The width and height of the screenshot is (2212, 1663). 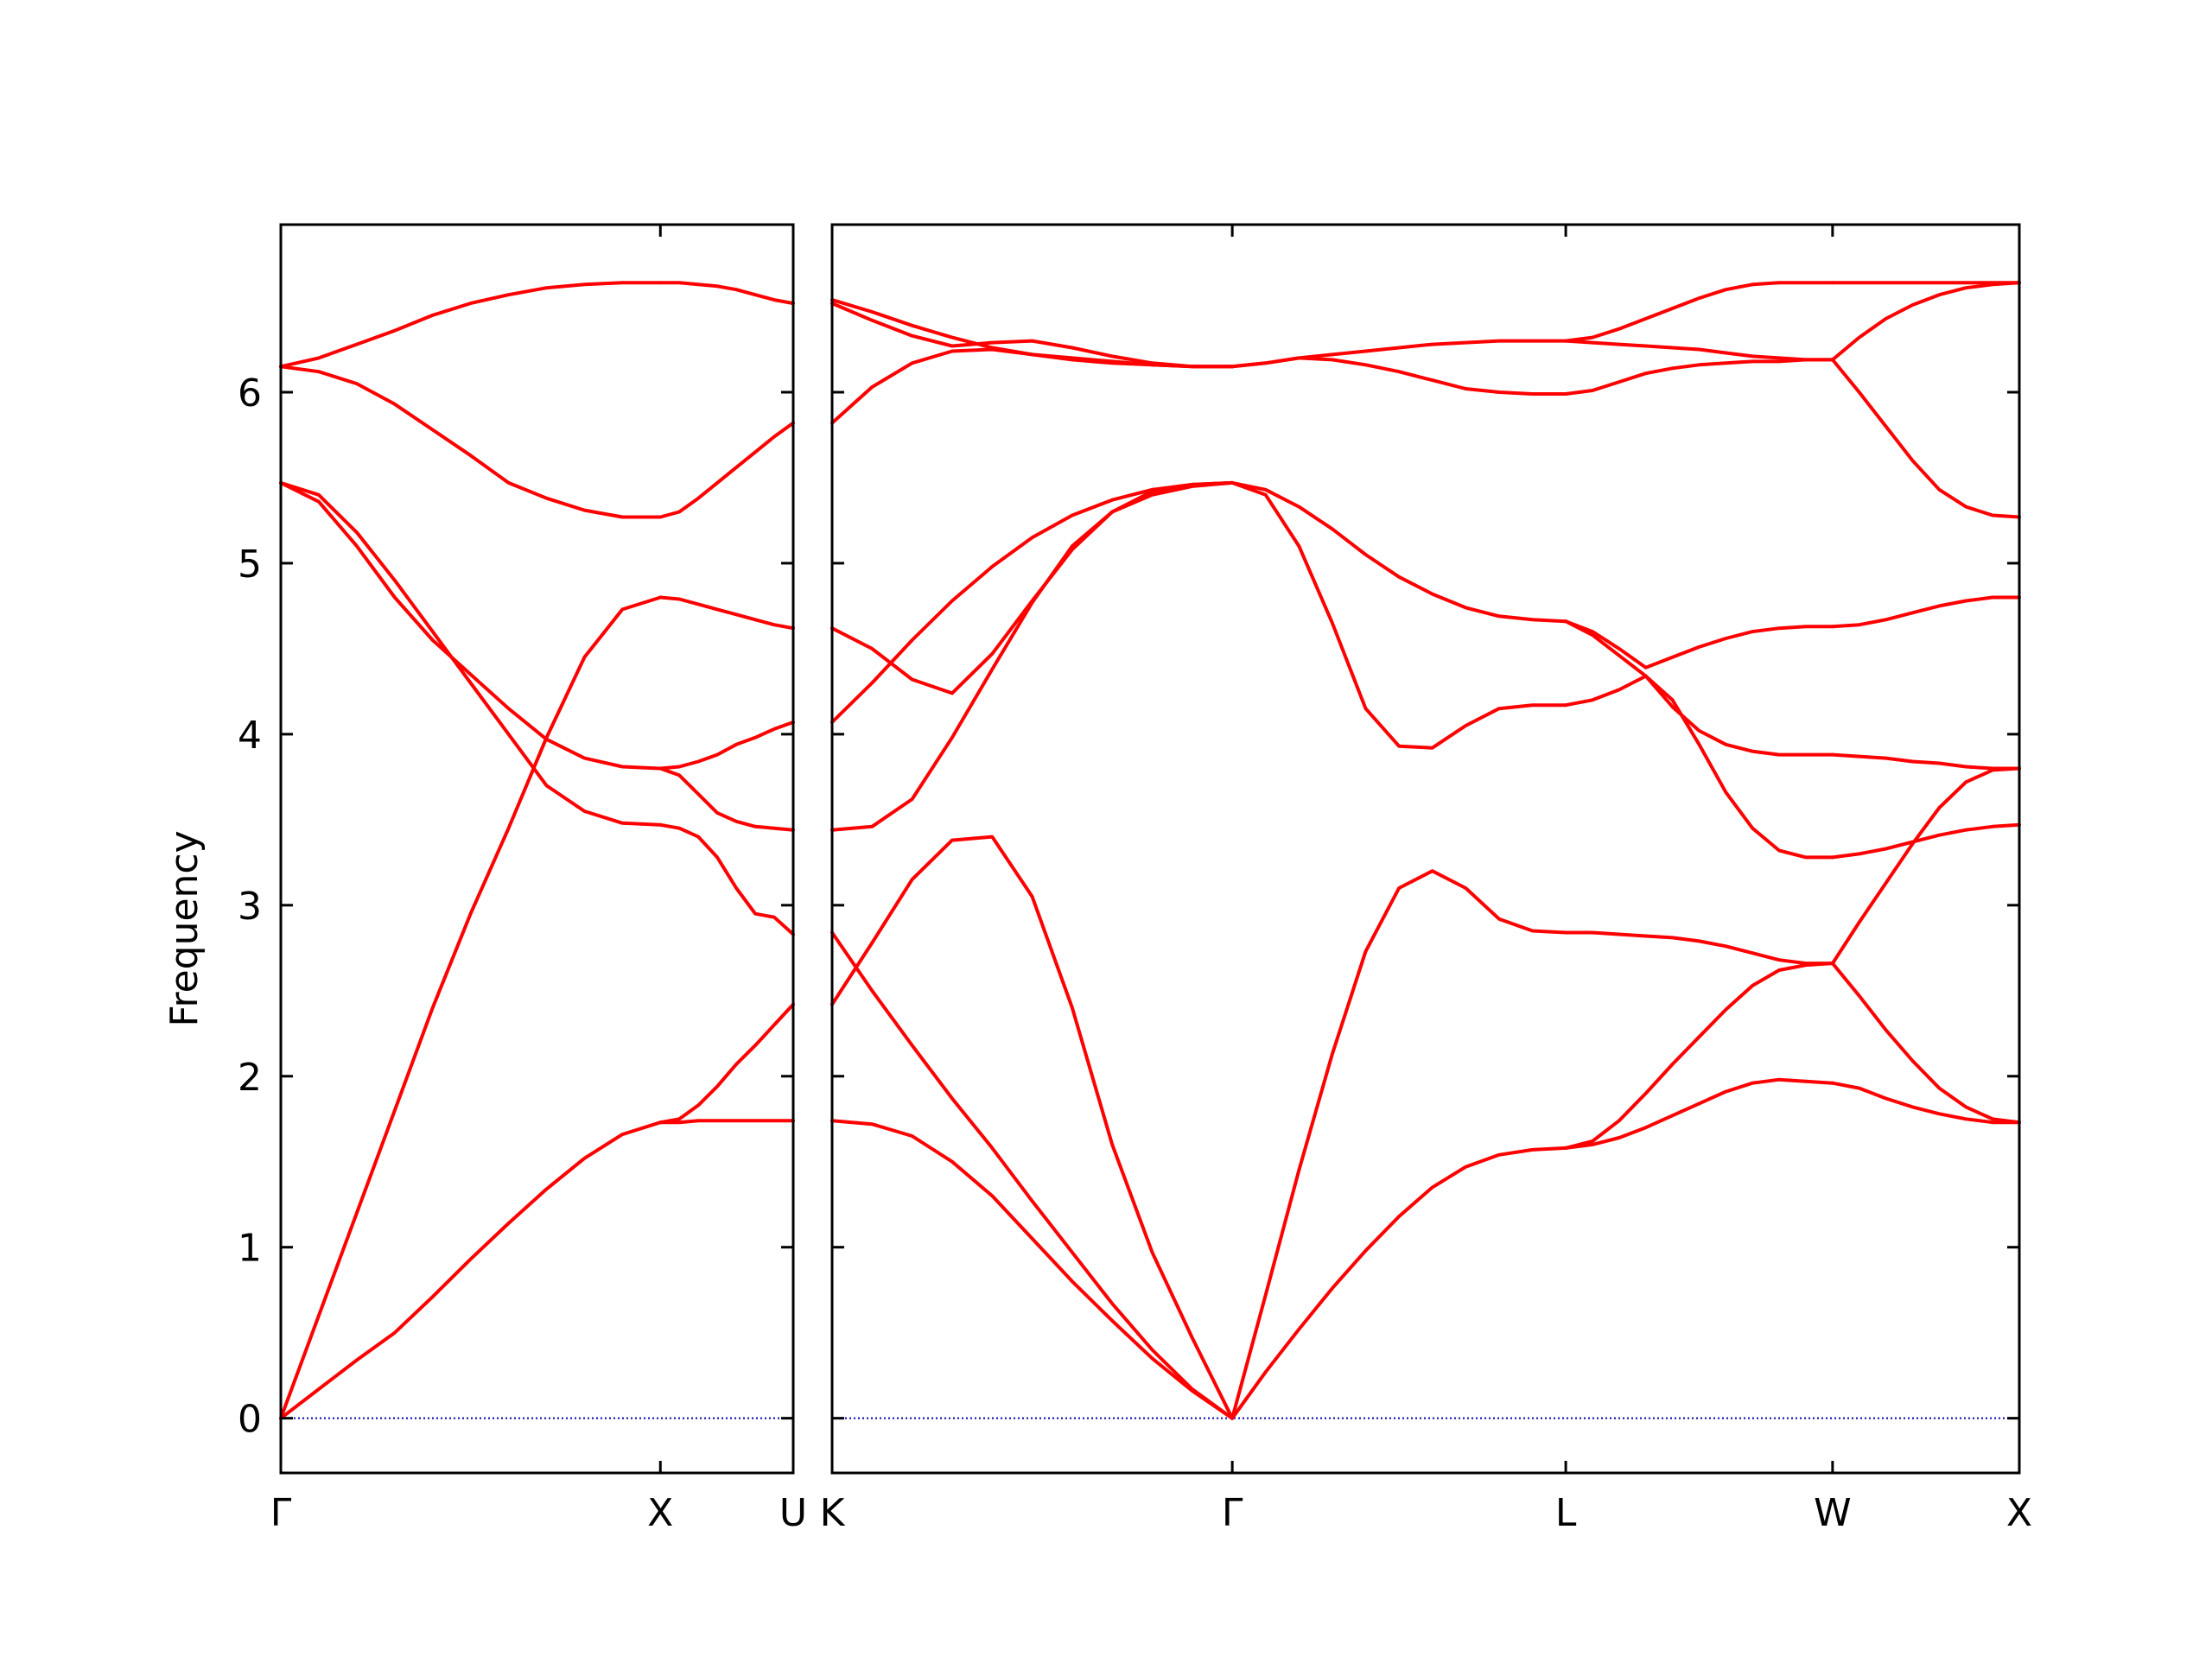 I want to click on band-line-p1-s0-b6, so click(x=1032, y=386).